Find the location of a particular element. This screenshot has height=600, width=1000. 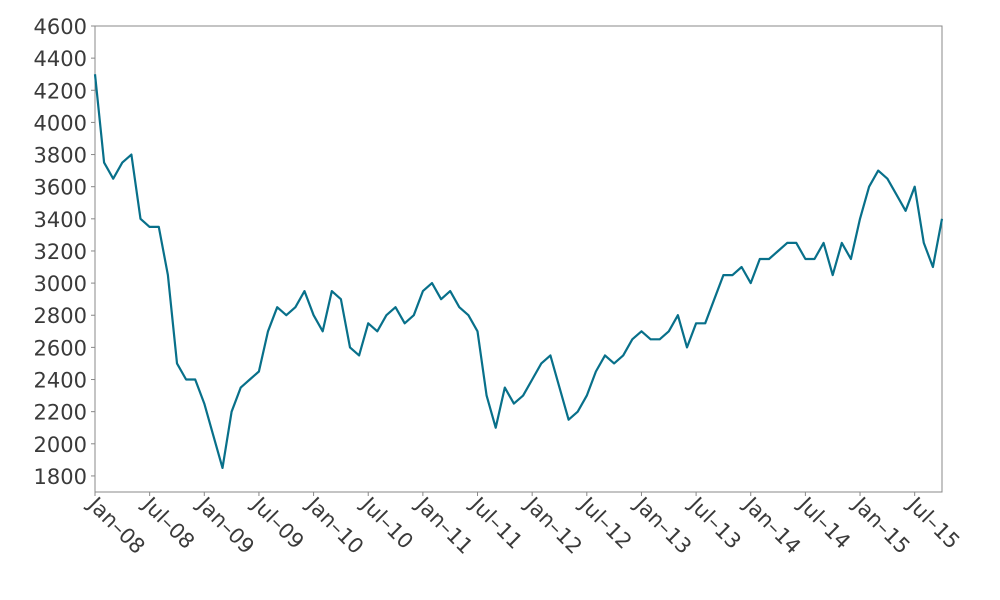

x-tick-label: Jan–10 is located at coordinates (335, 525).